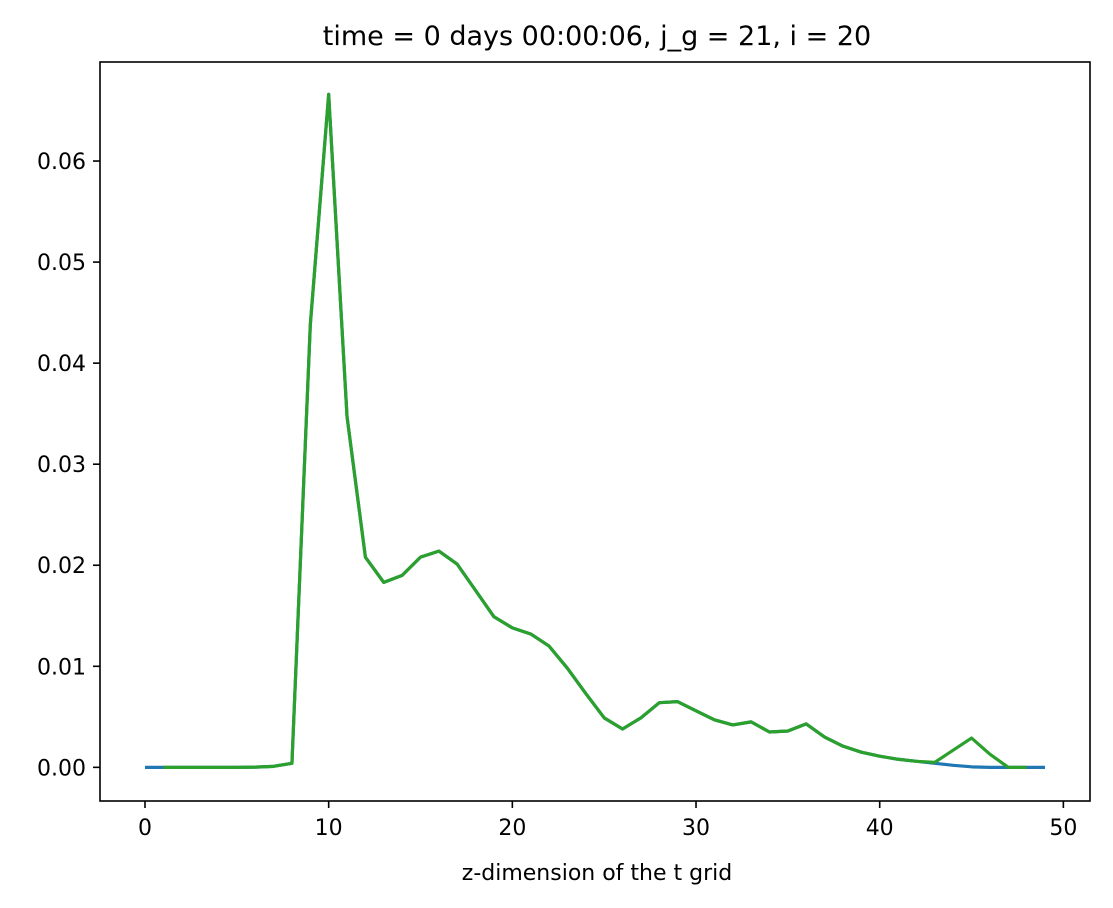 This screenshot has height=908, width=1113. What do you see at coordinates (61, 667) in the screenshot?
I see `y-tick-label: 0.01` at bounding box center [61, 667].